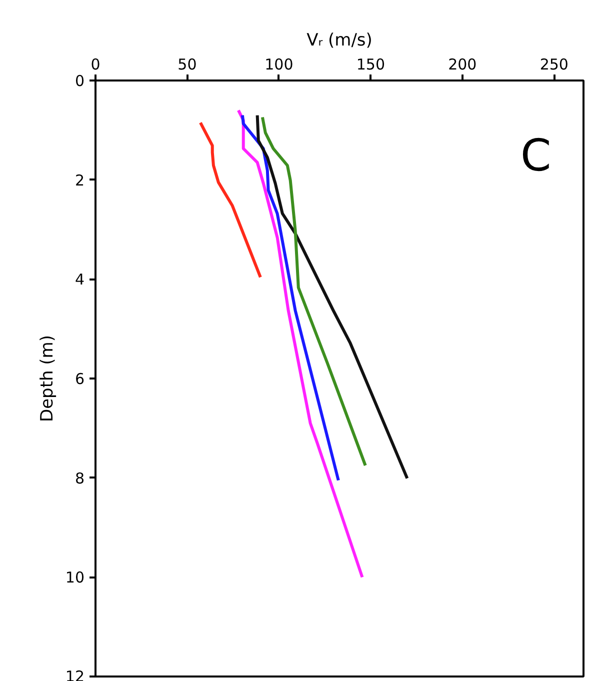 This screenshot has width=592, height=681. I want to click on x-tick-label: 50, so click(187, 65).